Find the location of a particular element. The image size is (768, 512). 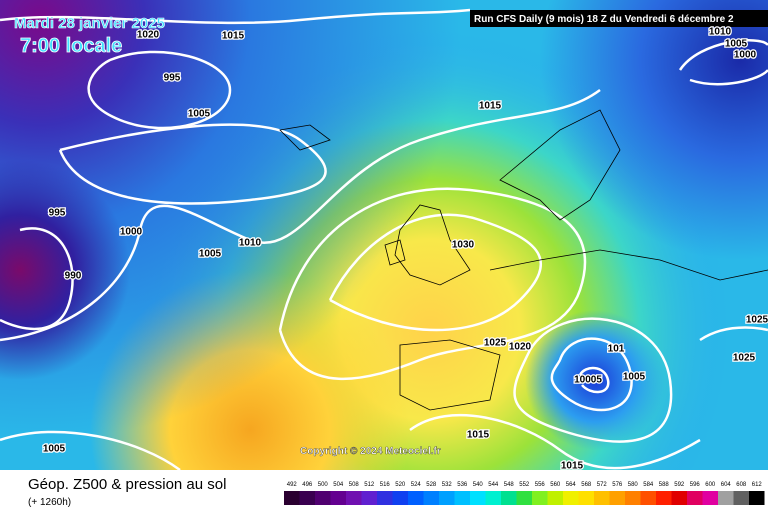

scale-label: 572 is located at coordinates (602, 485).